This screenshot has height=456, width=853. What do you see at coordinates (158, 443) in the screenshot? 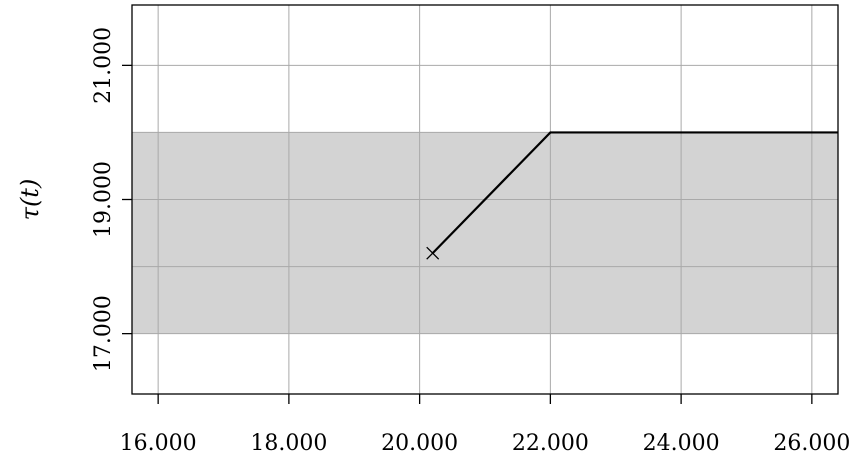
I see `x-tick-label: 16.000` at bounding box center [158, 443].